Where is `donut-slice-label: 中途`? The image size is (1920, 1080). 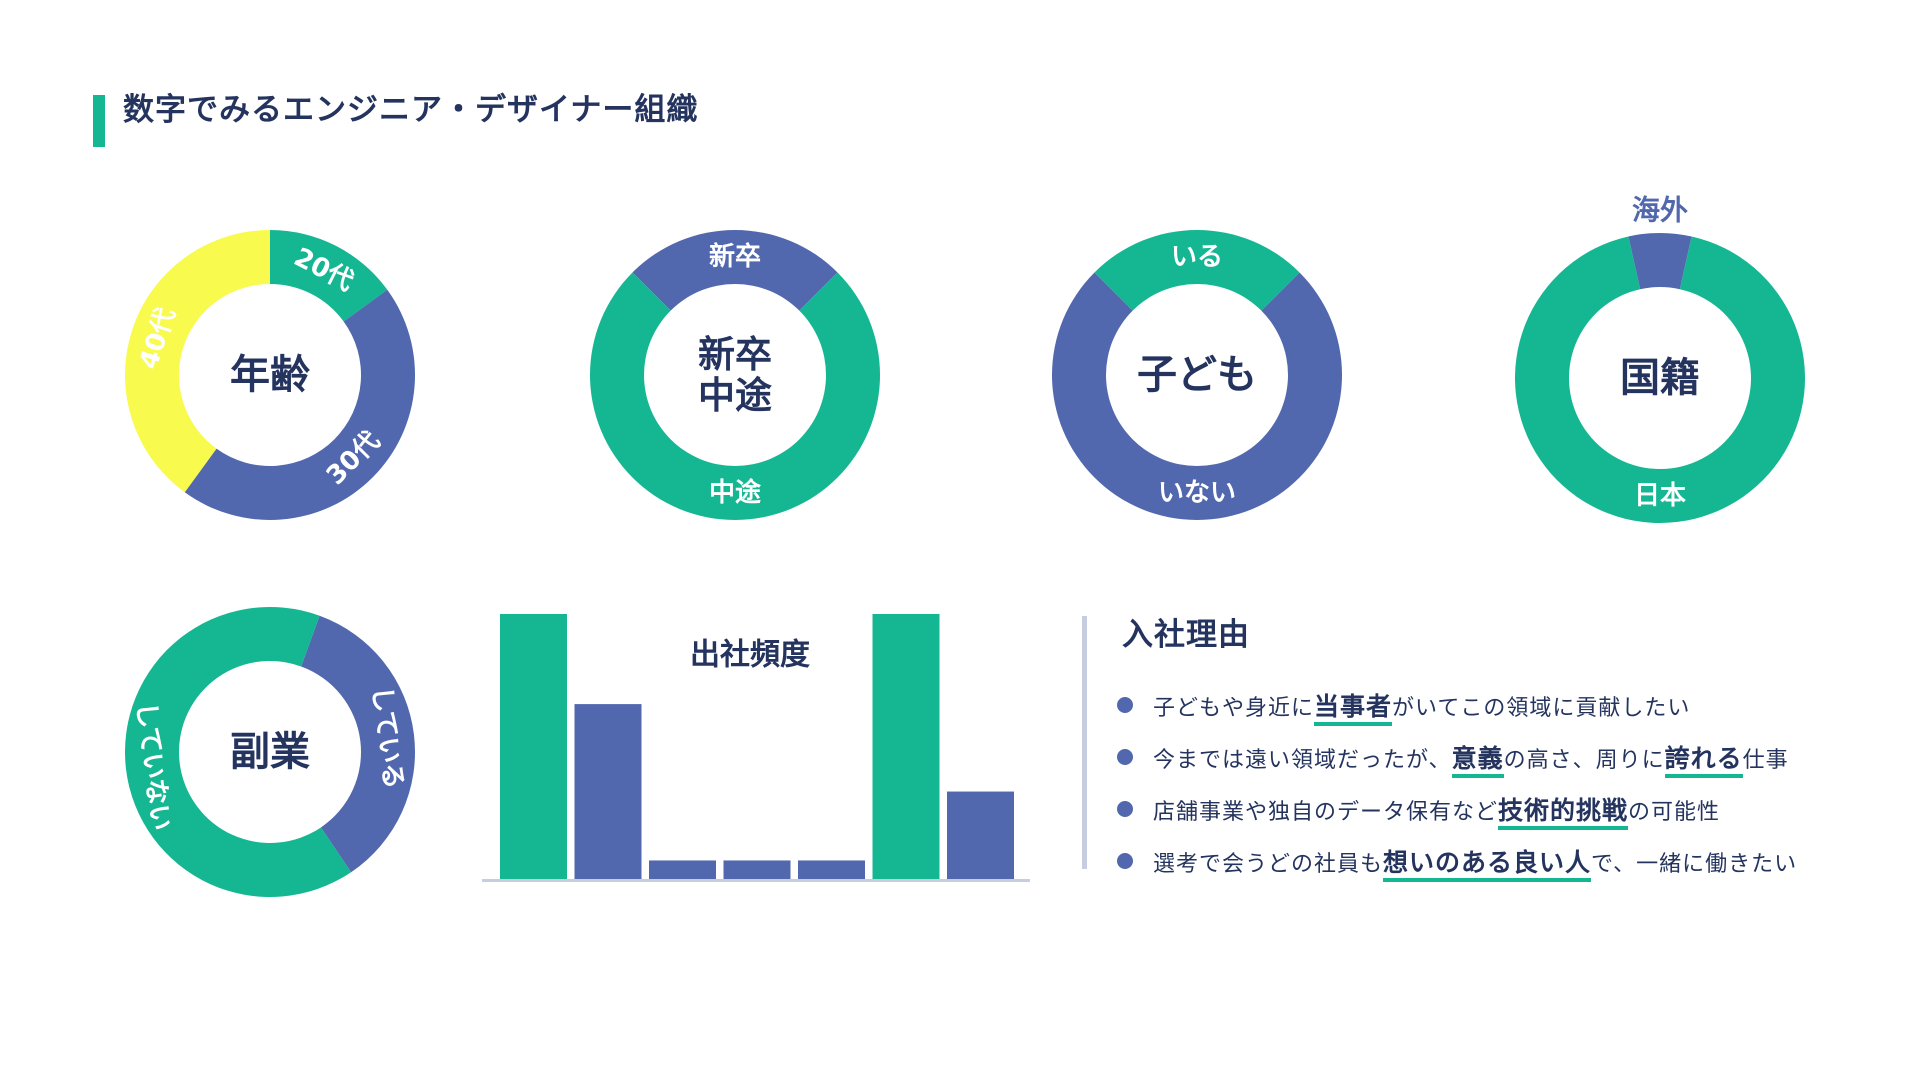
donut-slice-label: 中途 is located at coordinates (735, 492).